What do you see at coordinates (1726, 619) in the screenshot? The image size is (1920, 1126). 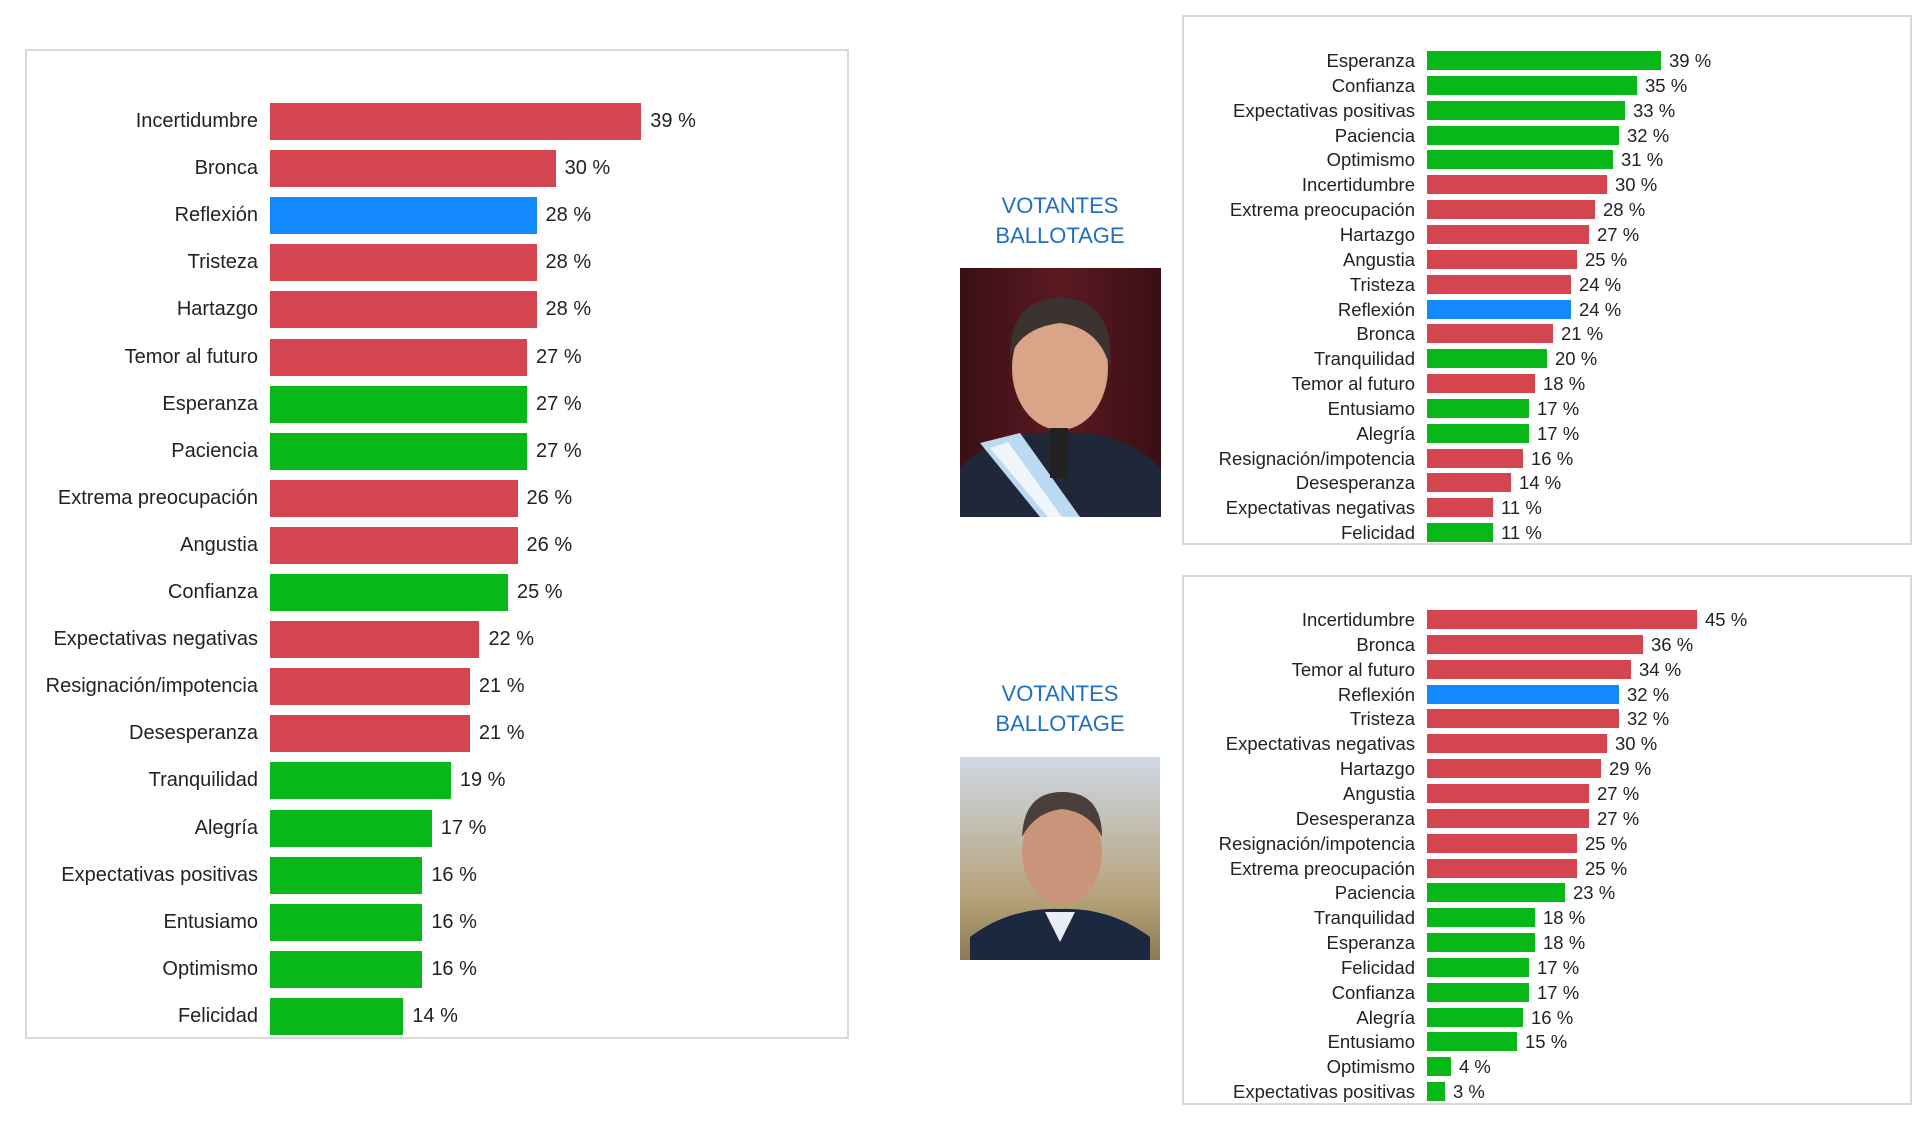 I see `value-label: 45 %` at bounding box center [1726, 619].